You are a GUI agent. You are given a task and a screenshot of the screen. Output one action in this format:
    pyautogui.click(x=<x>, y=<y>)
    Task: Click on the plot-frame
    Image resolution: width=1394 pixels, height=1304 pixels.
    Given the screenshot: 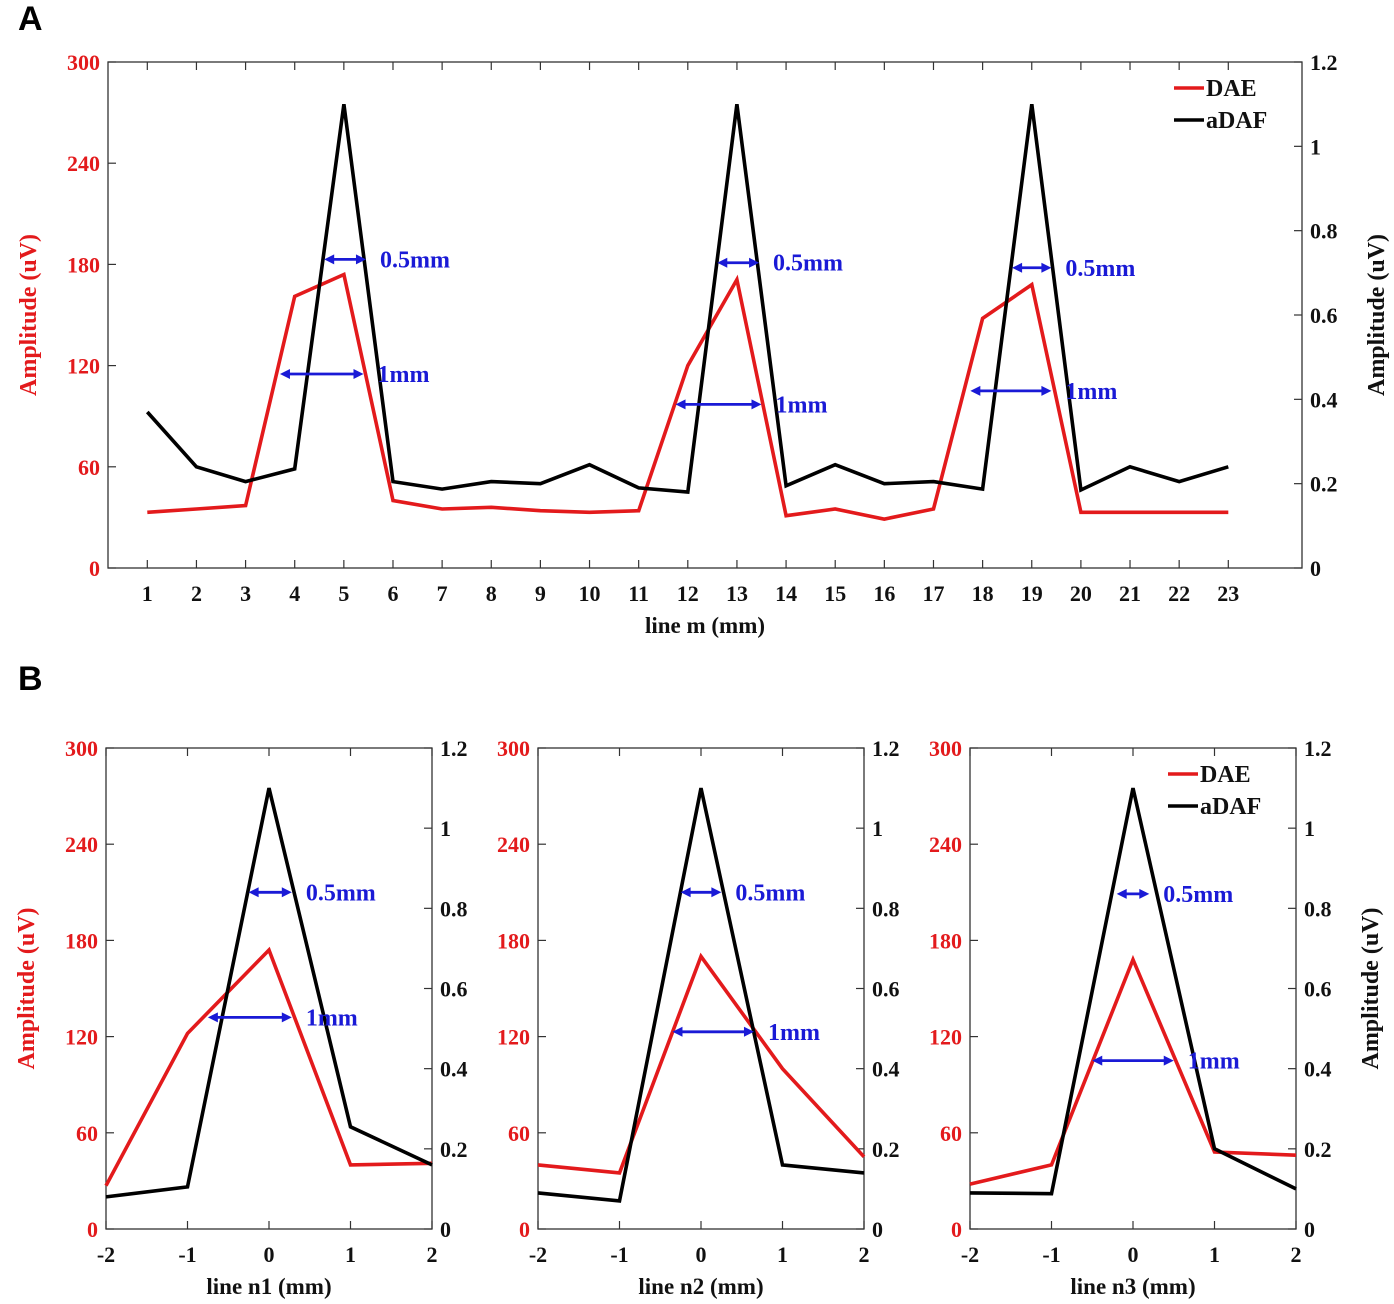 What is the action you would take?
    pyautogui.click(x=269, y=988)
    